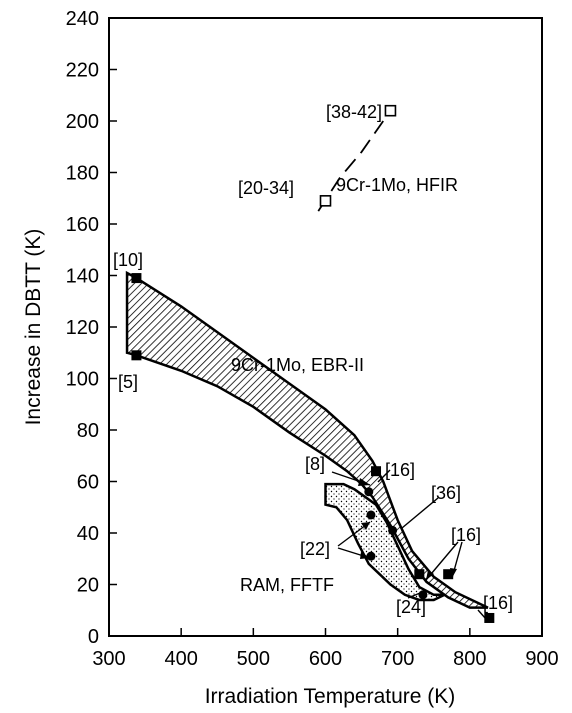 The width and height of the screenshot is (572, 713). I want to click on y-tick-label: 160, so click(82, 225).